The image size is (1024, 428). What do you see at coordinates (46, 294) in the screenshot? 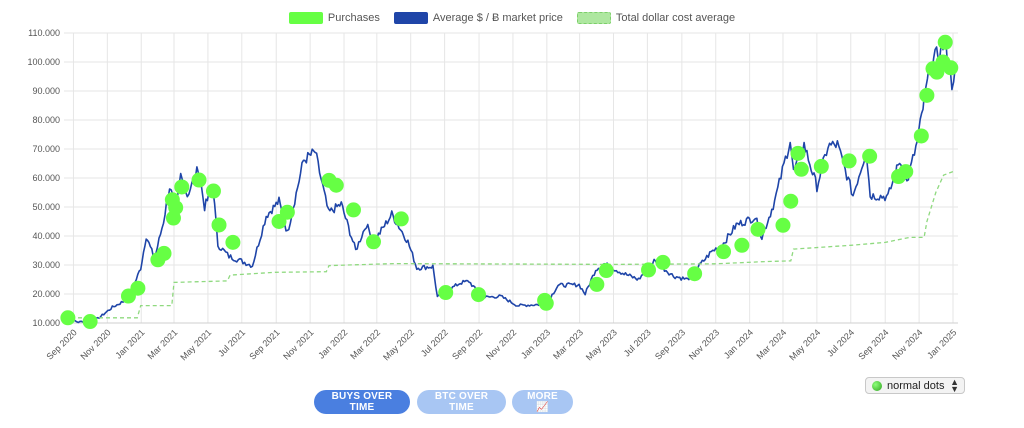
I see `y-tick-label: 20.000` at bounding box center [46, 294].